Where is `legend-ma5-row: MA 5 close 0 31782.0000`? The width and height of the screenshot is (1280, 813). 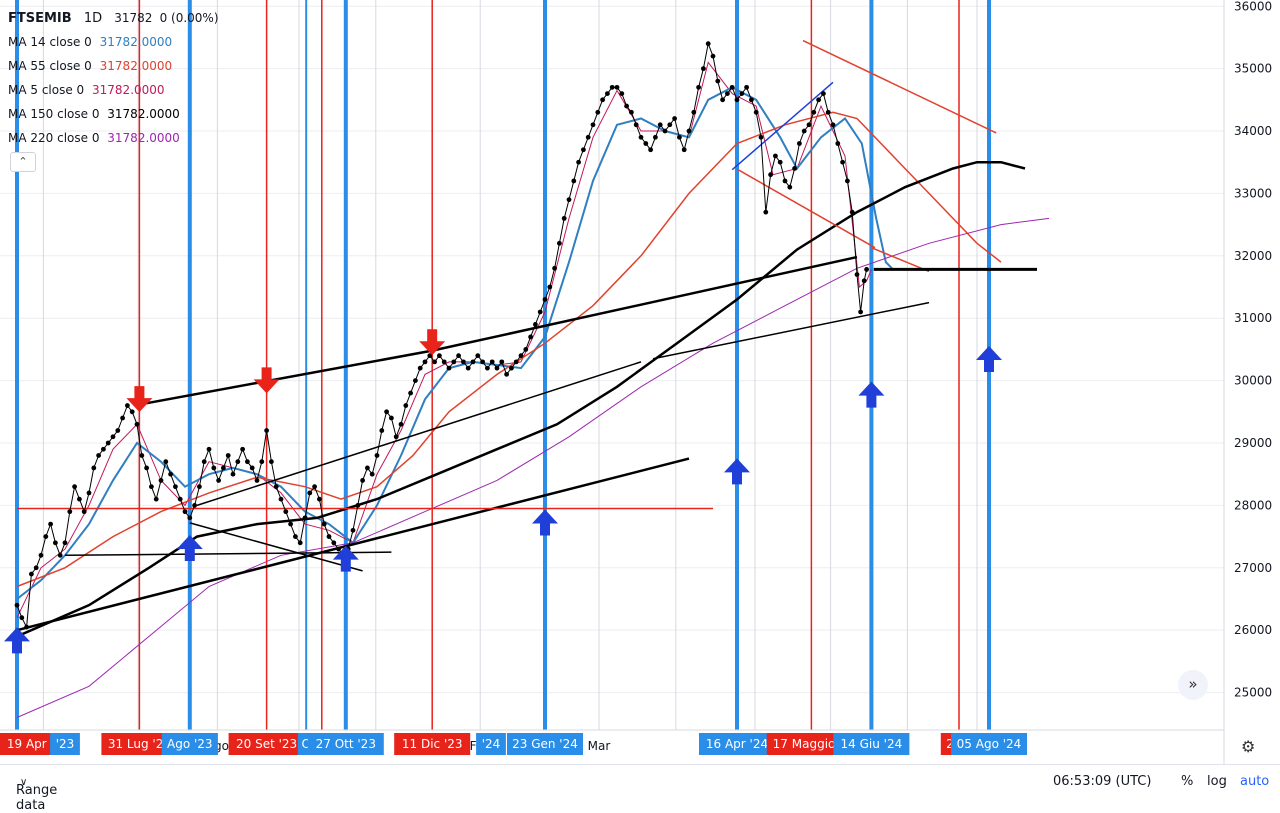 legend-ma5-row: MA 5 close 0 31782.0000 is located at coordinates (113, 90).